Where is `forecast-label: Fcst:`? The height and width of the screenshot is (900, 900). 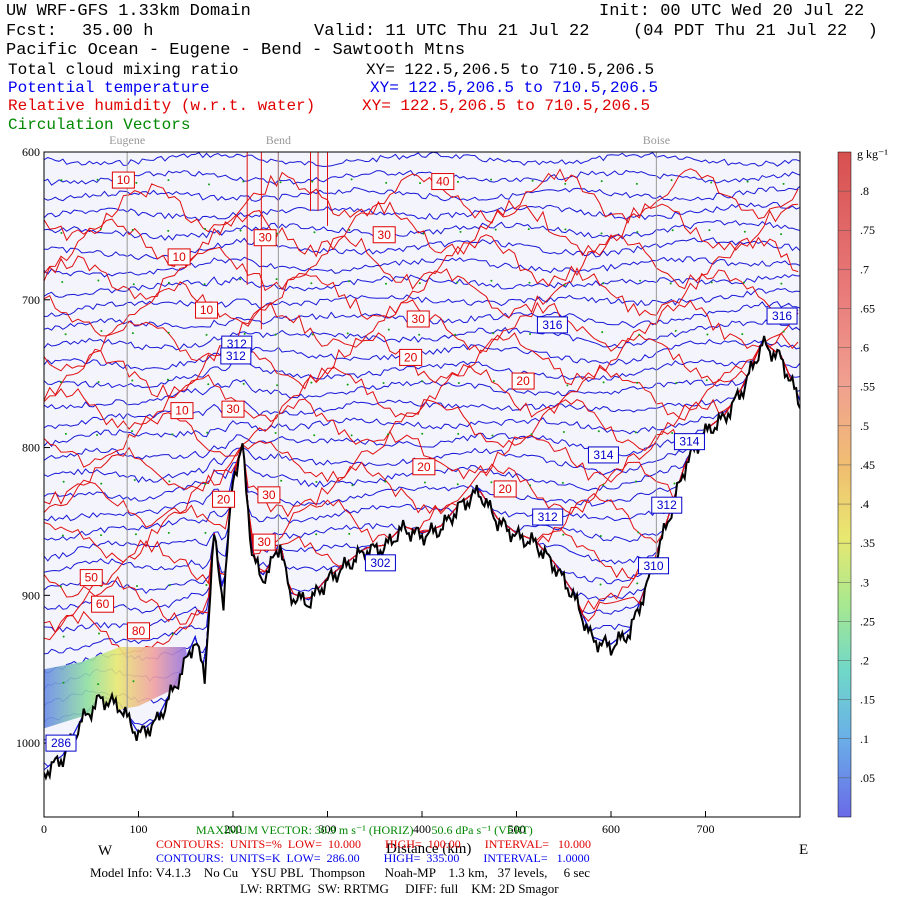 forecast-label: Fcst: is located at coordinates (32, 31).